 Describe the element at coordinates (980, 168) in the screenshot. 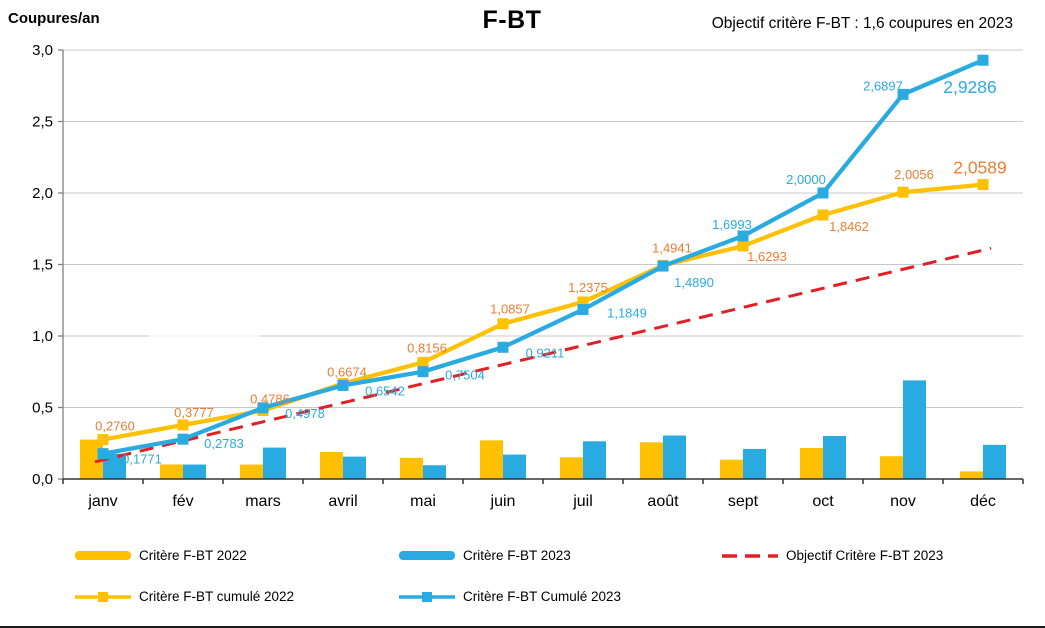

I see `data-label-2022-déc: 2,0589` at that location.